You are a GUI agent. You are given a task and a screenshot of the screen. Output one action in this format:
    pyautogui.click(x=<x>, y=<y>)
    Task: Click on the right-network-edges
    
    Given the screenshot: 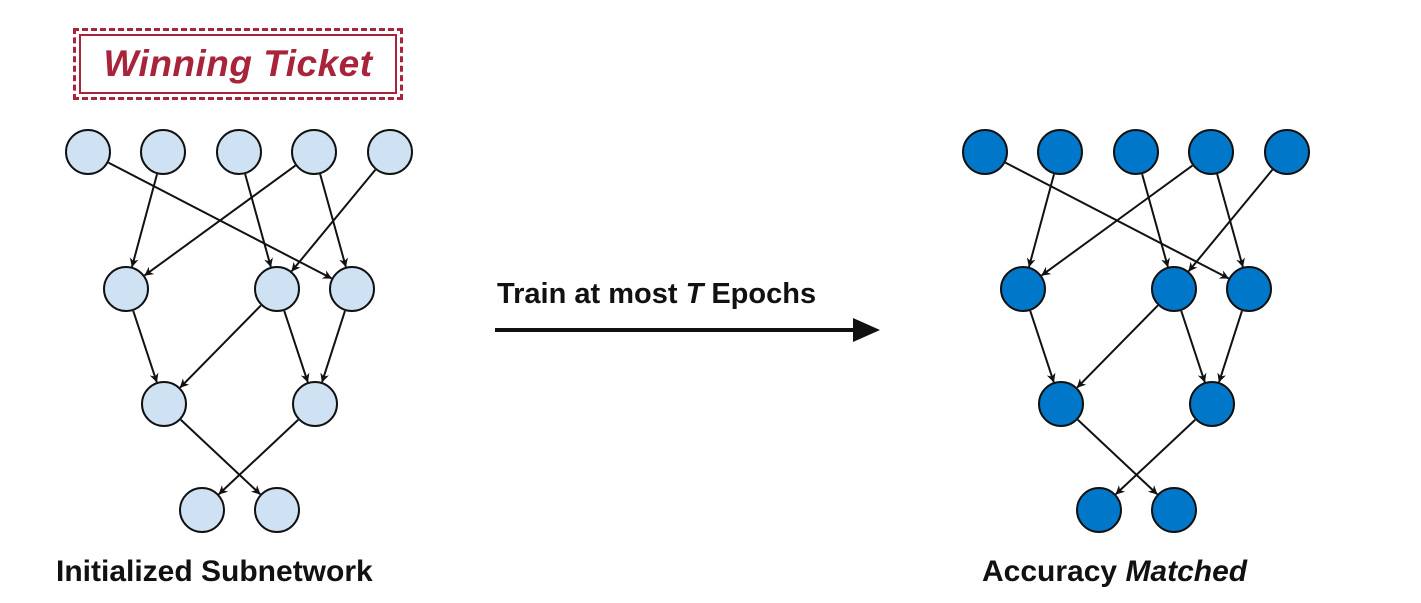 What is the action you would take?
    pyautogui.click(x=1139, y=328)
    